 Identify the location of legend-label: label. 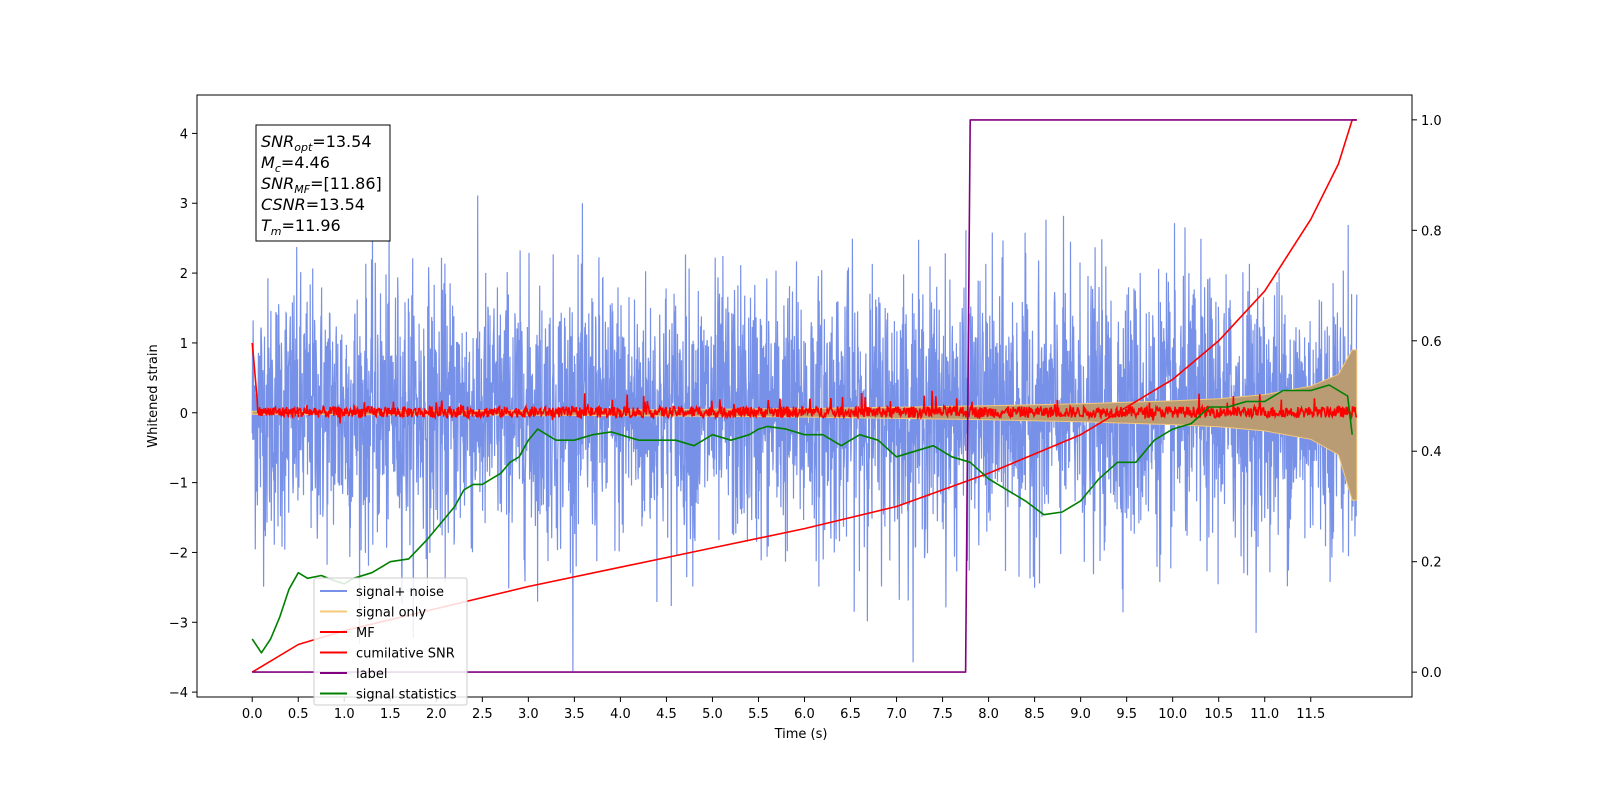
(371, 674).